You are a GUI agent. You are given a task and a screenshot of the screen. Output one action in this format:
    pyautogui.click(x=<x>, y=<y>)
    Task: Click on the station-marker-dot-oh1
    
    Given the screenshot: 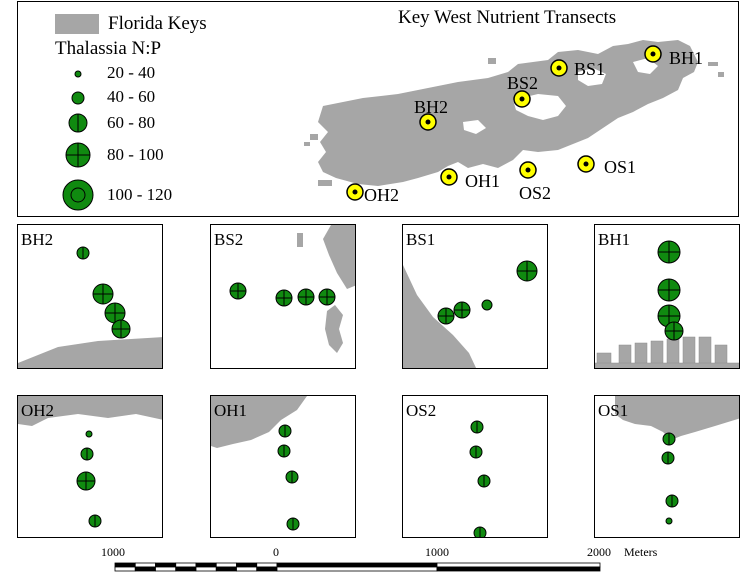 What is the action you would take?
    pyautogui.click(x=449, y=177)
    